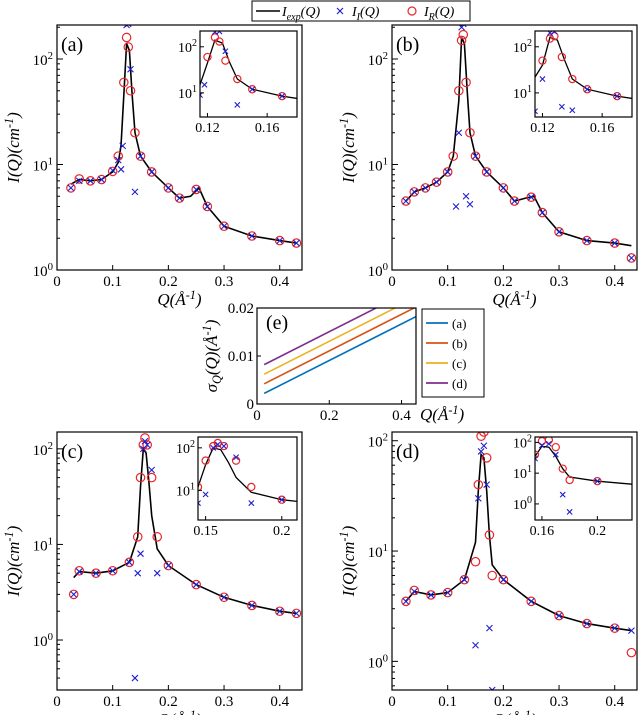 This screenshot has width=640, height=715. Describe the element at coordinates (185, 448) in the screenshot. I see `inset-y-tick-label: 102​` at that location.